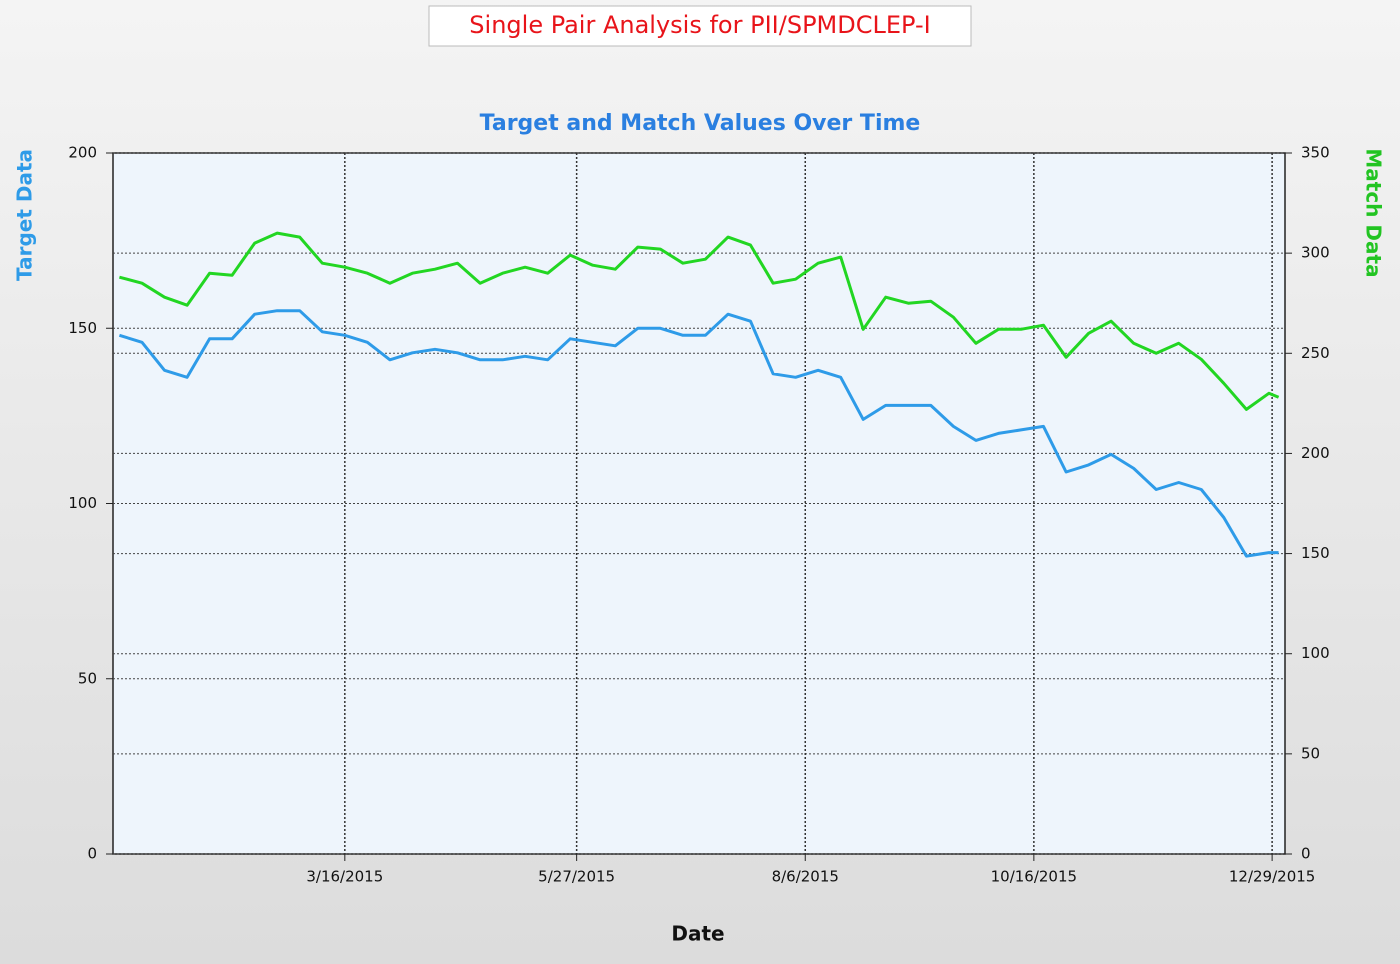 Image resolution: width=1400 pixels, height=964 pixels. I want to click on title-box, so click(700, 26).